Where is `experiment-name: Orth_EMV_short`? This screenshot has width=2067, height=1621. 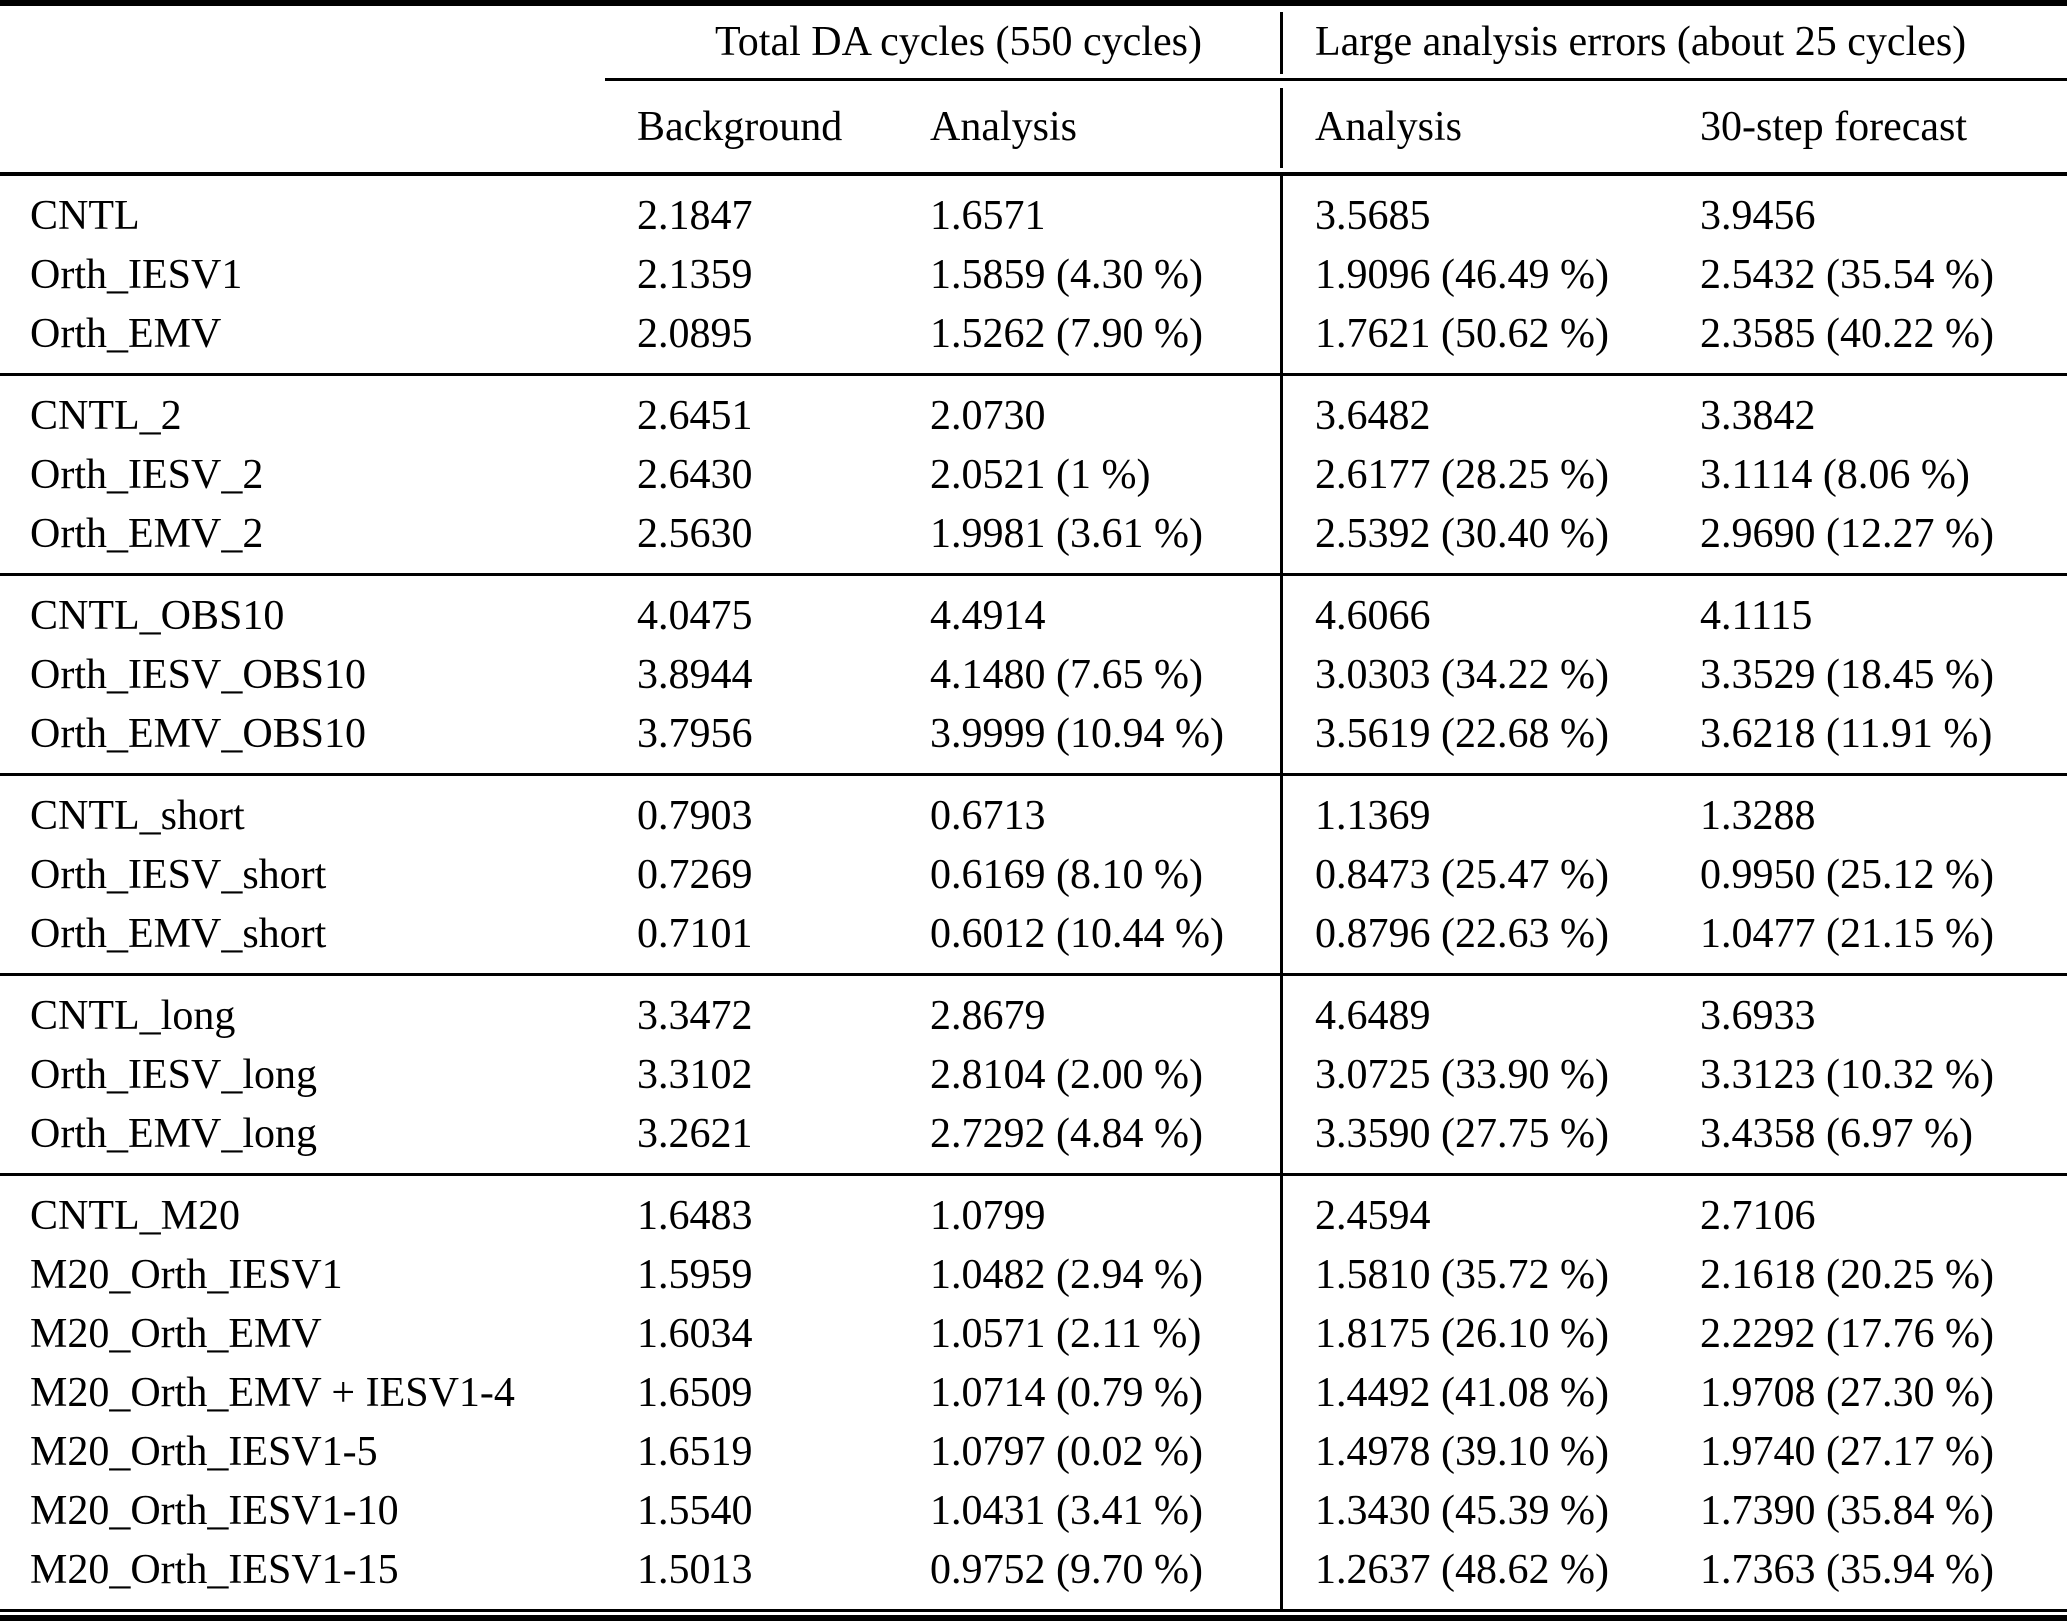 experiment-name: Orth_EMV_short is located at coordinates (178, 933).